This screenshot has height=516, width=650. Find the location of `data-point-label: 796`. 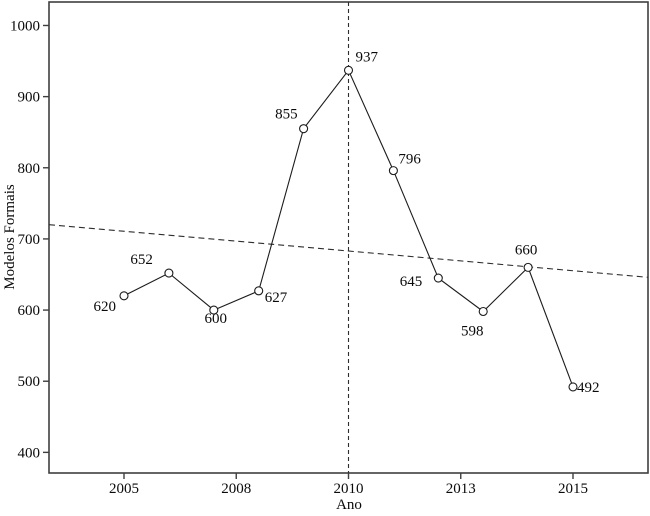

data-point-label: 796 is located at coordinates (409, 160).